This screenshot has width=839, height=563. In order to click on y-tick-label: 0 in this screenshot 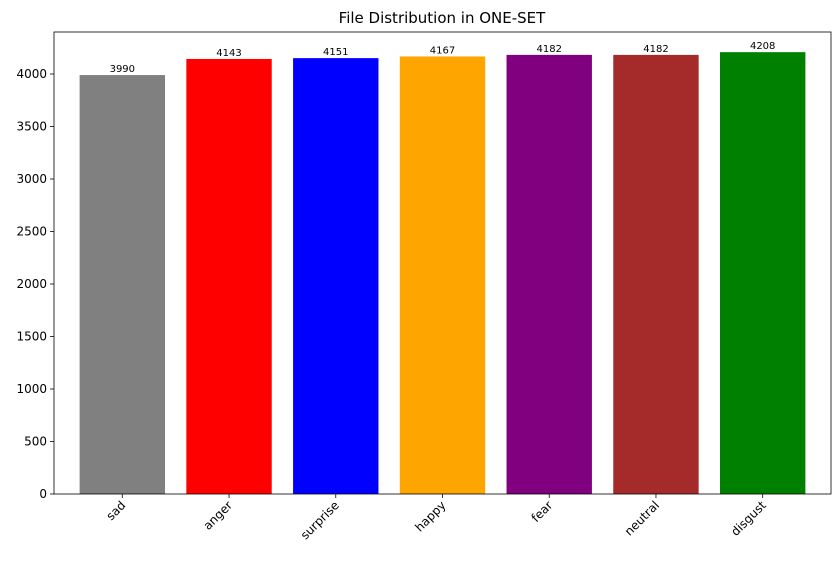, I will do `click(43, 494)`.